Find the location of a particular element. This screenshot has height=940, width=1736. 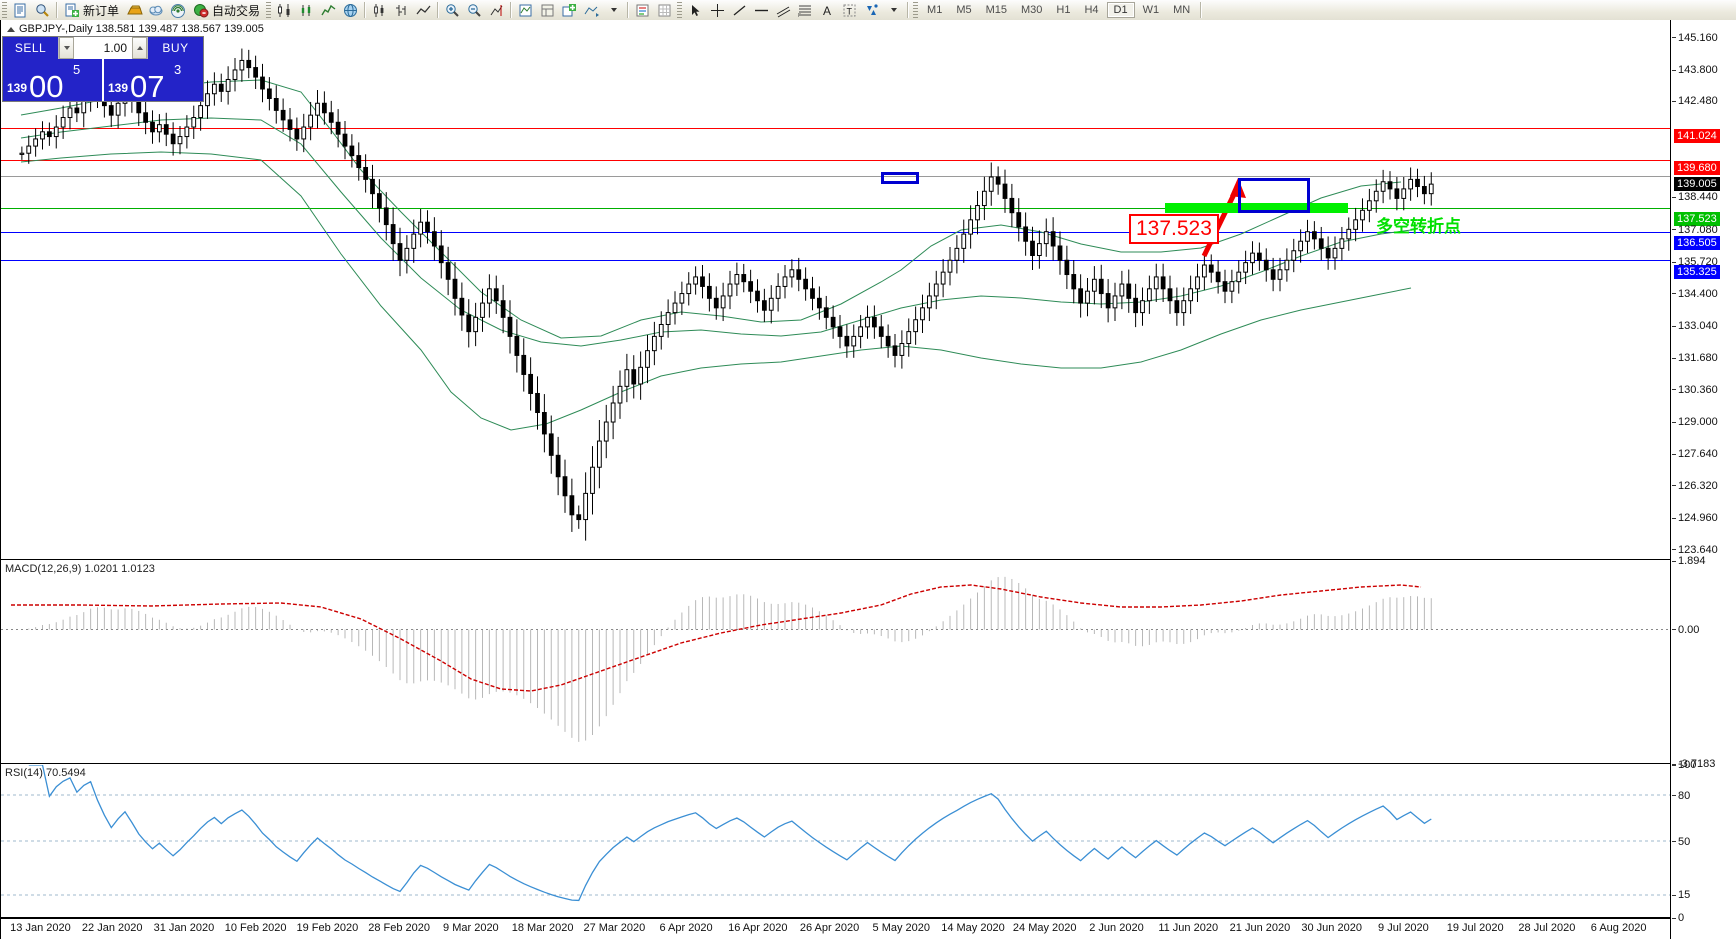

timeframe-h4: H4 is located at coordinates (1091, 10).